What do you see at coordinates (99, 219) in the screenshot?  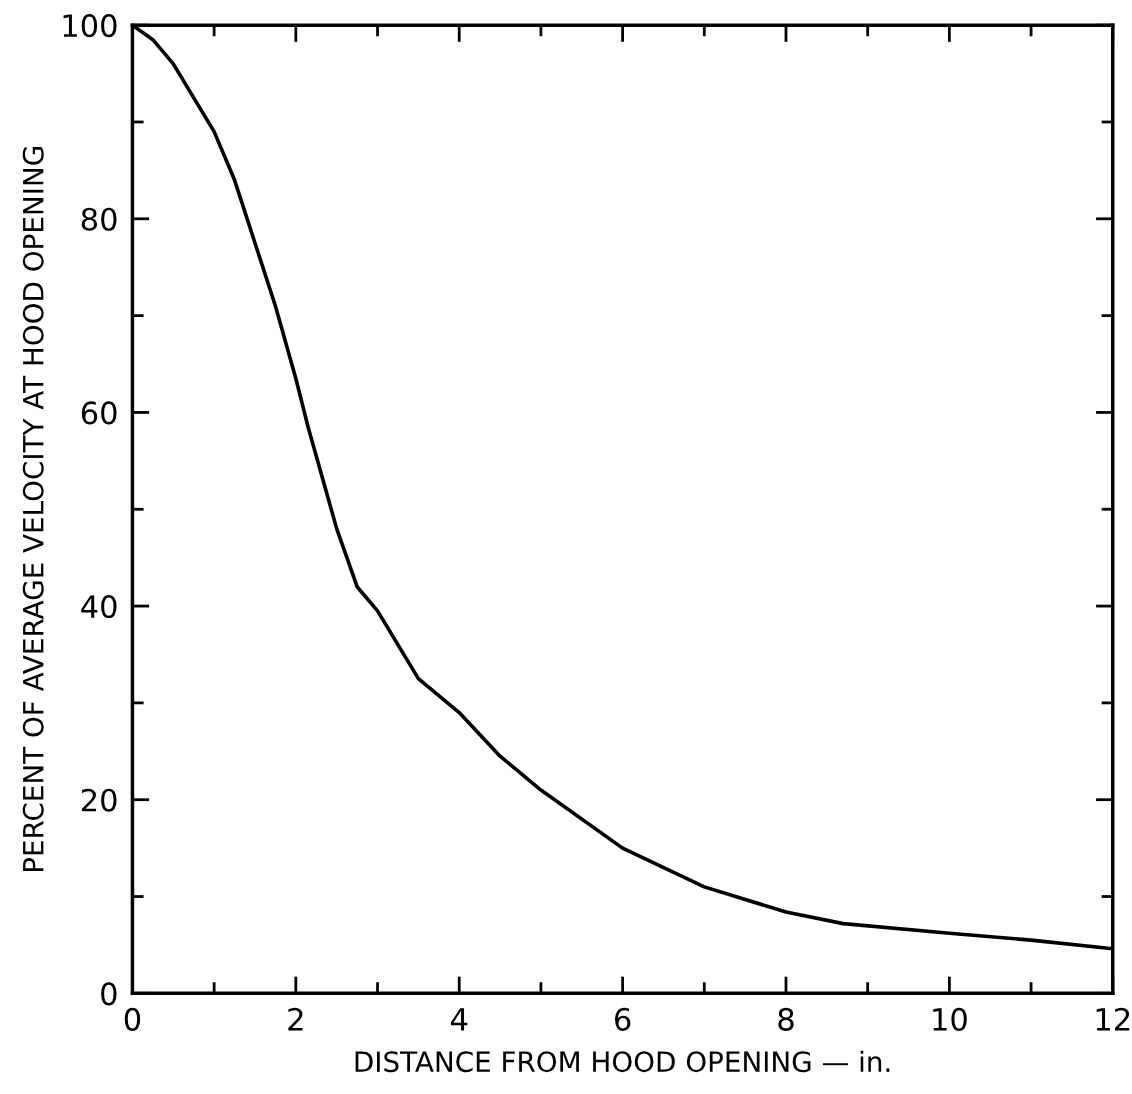 I see `y-tick-label: 80` at bounding box center [99, 219].